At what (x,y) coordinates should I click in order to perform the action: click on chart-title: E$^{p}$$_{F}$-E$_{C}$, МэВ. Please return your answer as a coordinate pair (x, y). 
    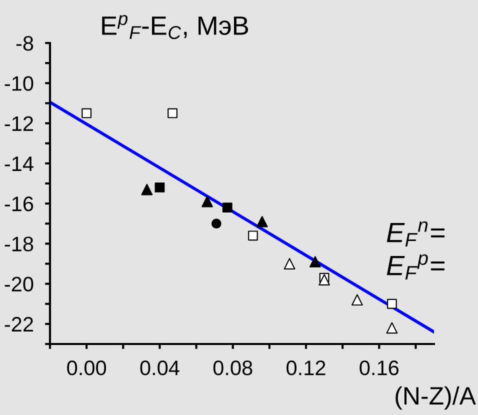
    Looking at the image, I should click on (175, 27).